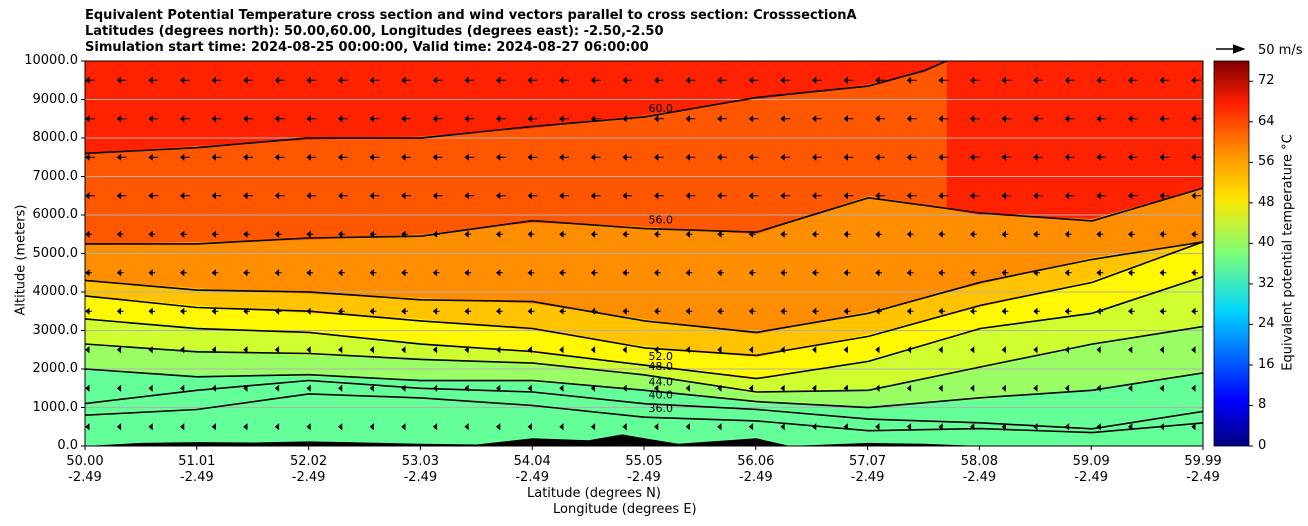 This screenshot has height=526, width=1308. Describe the element at coordinates (1262, 405) in the screenshot. I see `colorbar-tick-label: 8` at that location.